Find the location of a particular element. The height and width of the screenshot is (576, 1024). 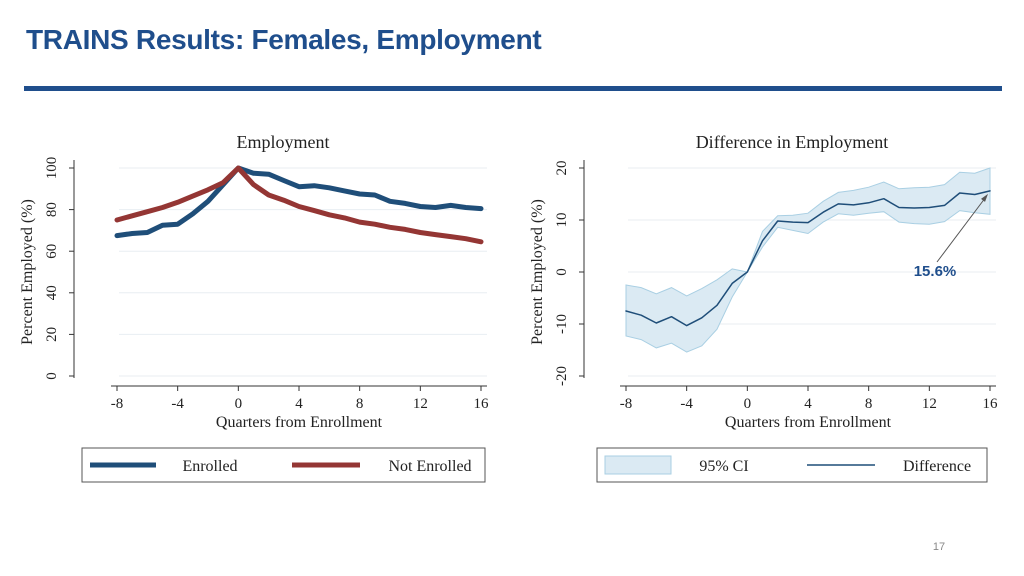

legend-label-ci: 95% CI is located at coordinates (723, 466).